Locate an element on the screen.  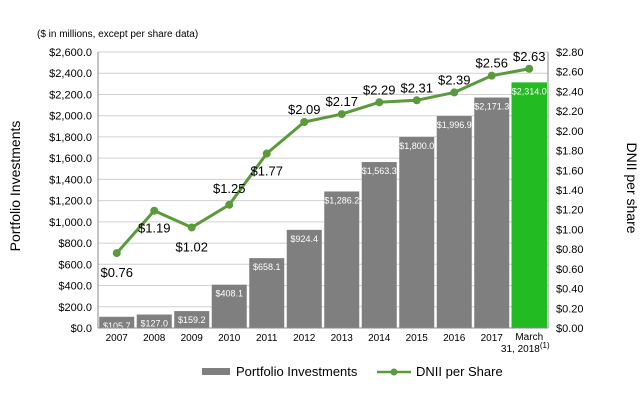
chart-title: ($ in millions, except per share data) is located at coordinates (117, 34).